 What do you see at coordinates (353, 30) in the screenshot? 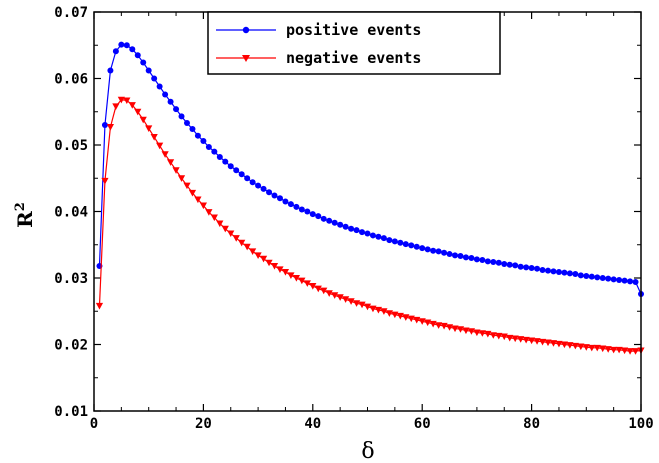
I see `legend-label-positive: positive events` at bounding box center [353, 30].